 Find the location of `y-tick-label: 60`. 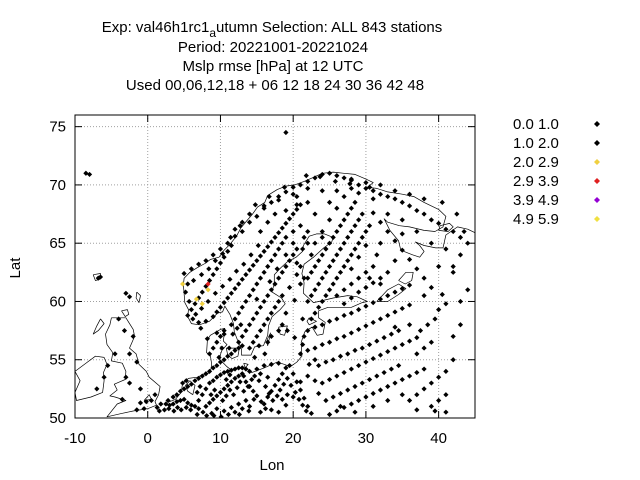

y-tick-label: 60 is located at coordinates (57, 301).